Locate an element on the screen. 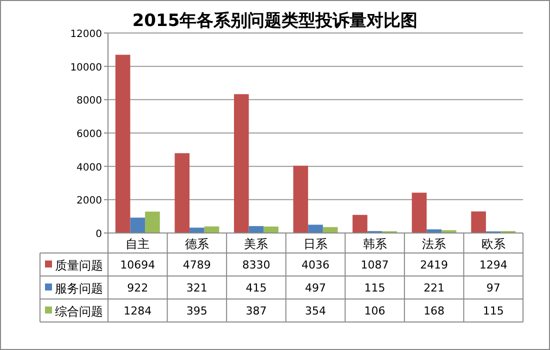  data-label: 497 is located at coordinates (315, 288).